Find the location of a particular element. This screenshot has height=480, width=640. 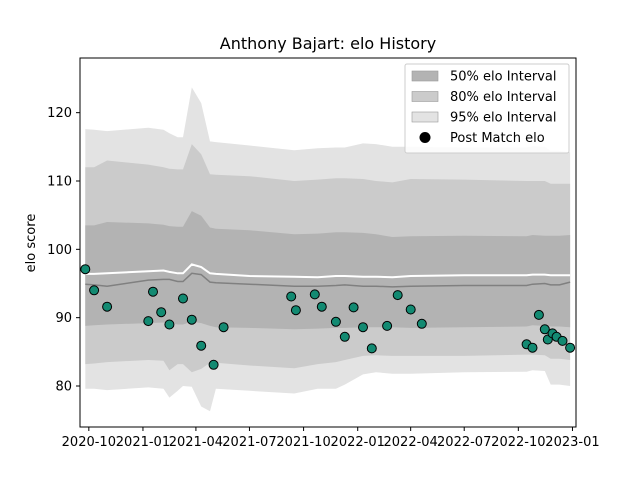

y-tick-label: 120 is located at coordinates (59, 113).